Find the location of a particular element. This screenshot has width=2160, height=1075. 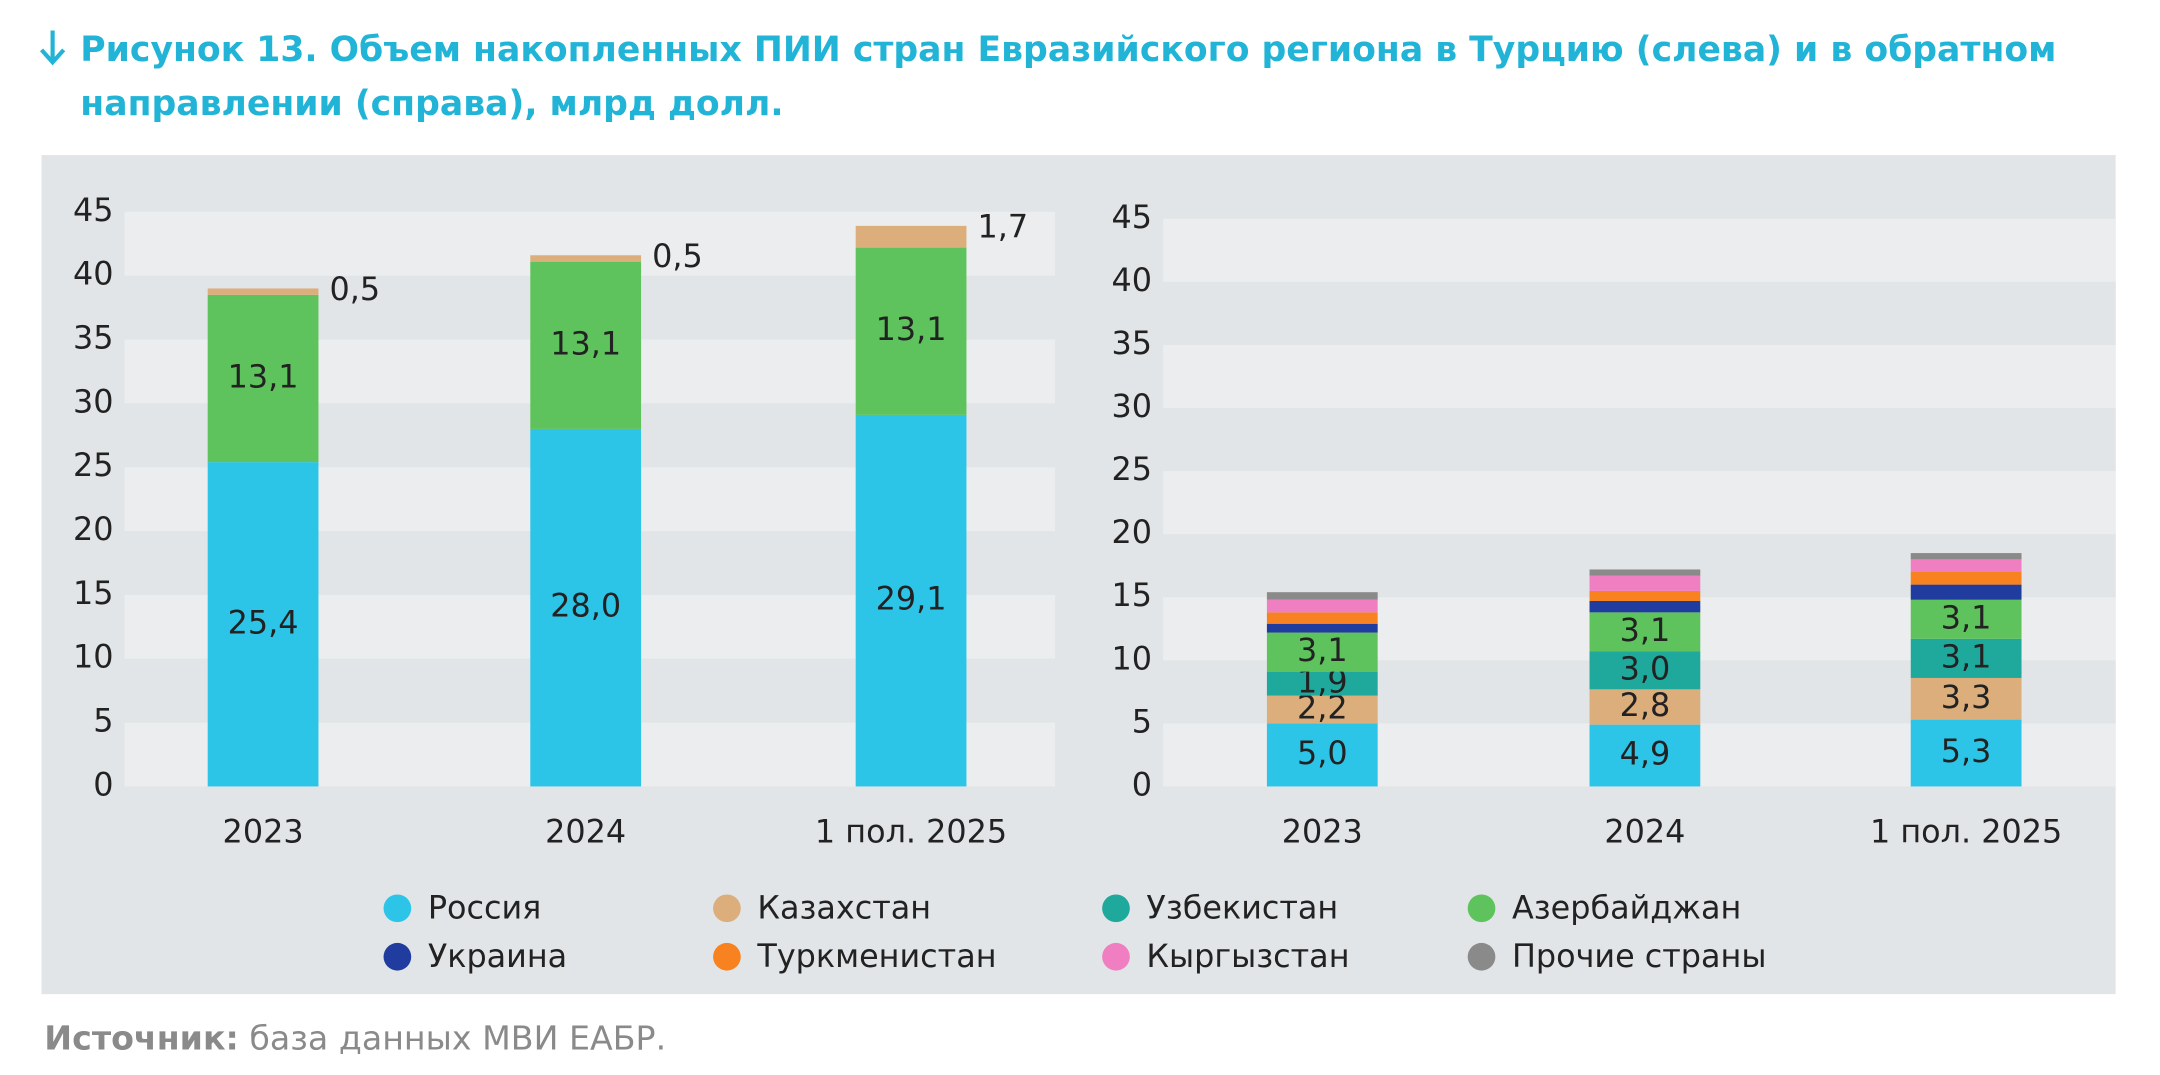

value-label: 3,0 is located at coordinates (1645, 668).